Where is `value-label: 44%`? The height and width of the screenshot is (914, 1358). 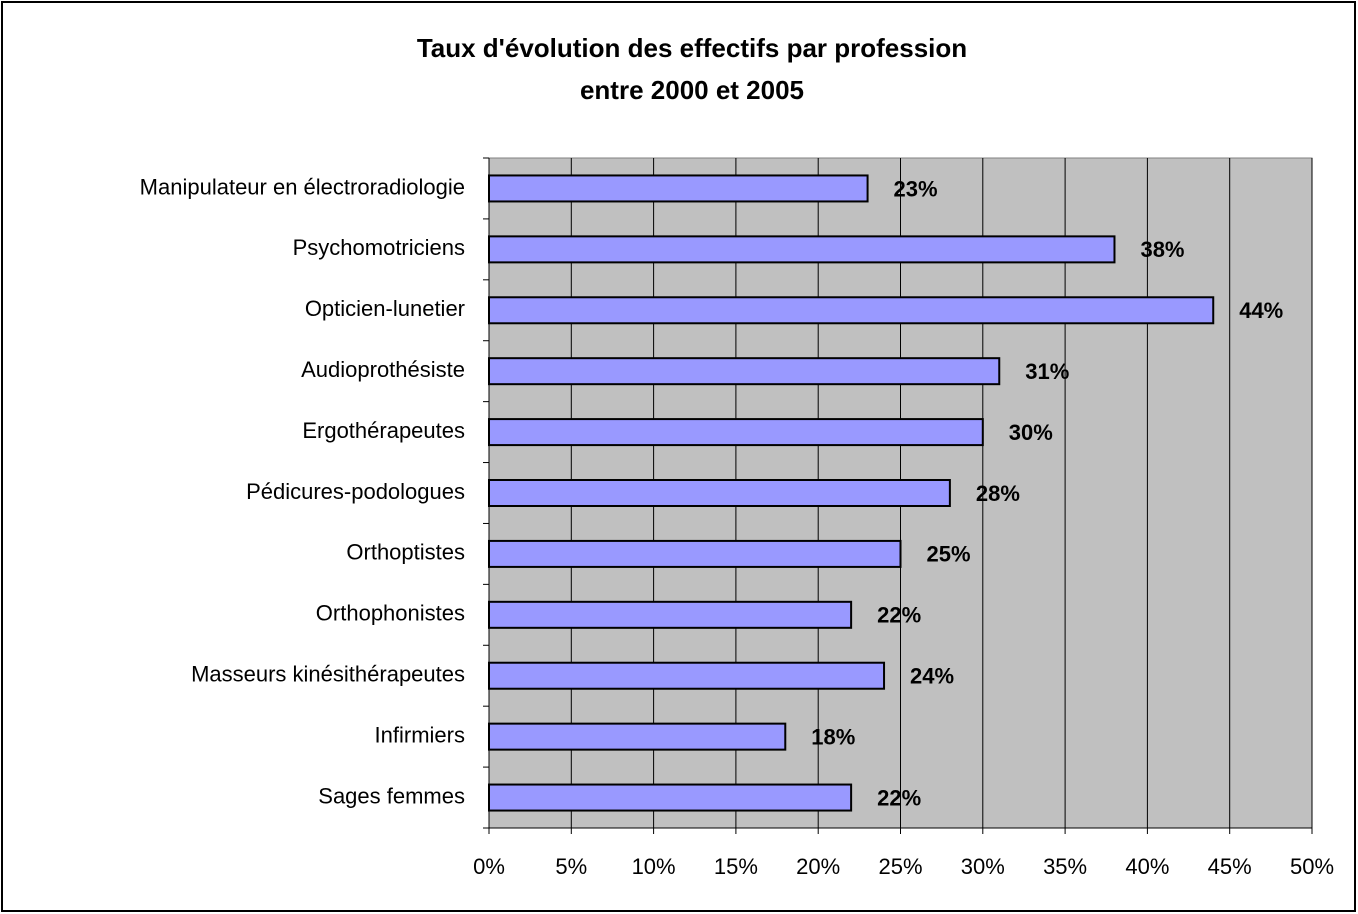 value-label: 44% is located at coordinates (1261, 310).